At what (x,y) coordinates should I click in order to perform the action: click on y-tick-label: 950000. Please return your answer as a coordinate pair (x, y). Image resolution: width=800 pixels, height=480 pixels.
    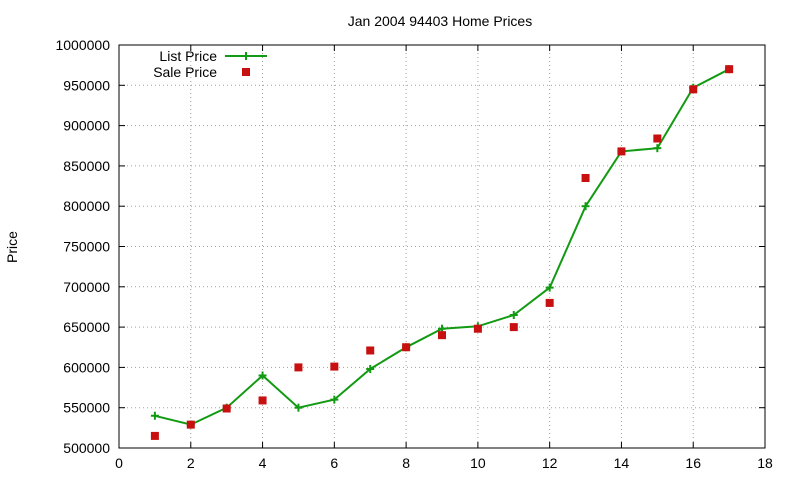
    Looking at the image, I should click on (86, 85).